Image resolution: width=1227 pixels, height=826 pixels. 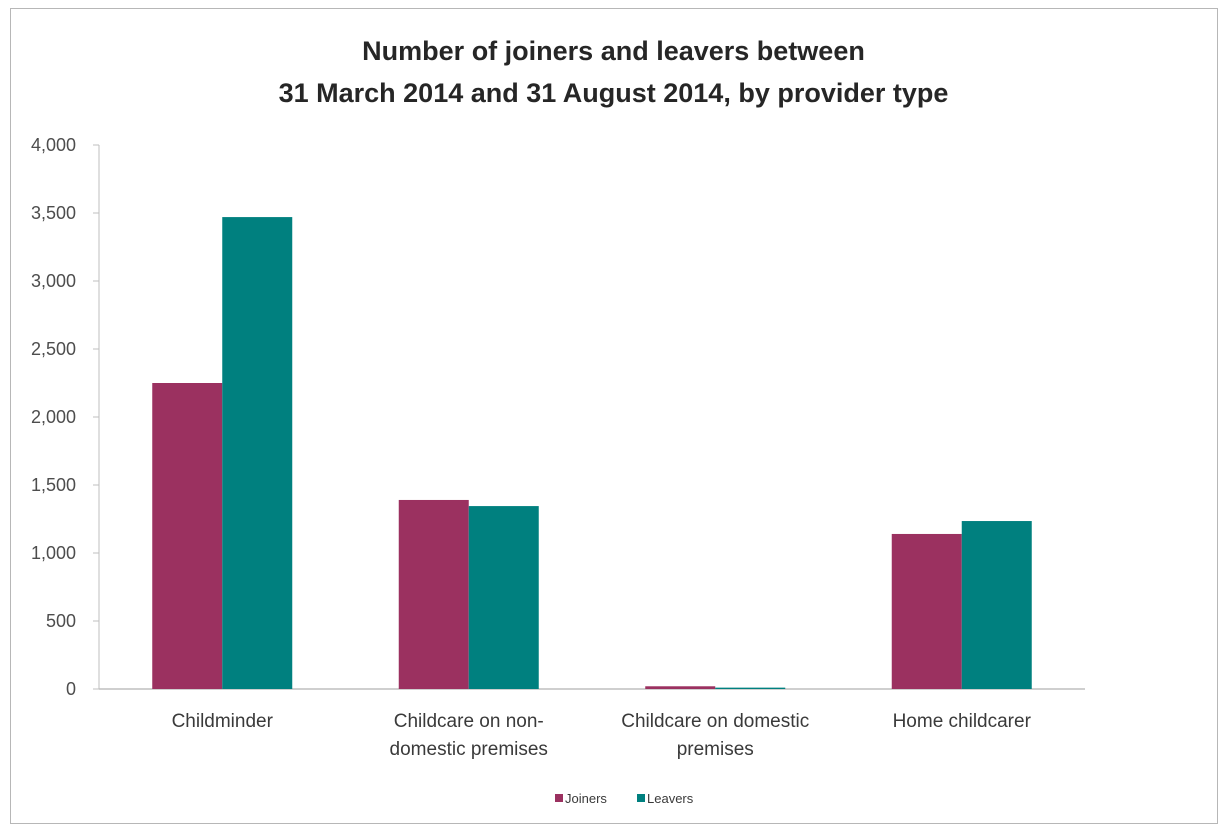 I want to click on category-label: Childminder, so click(x=223, y=721).